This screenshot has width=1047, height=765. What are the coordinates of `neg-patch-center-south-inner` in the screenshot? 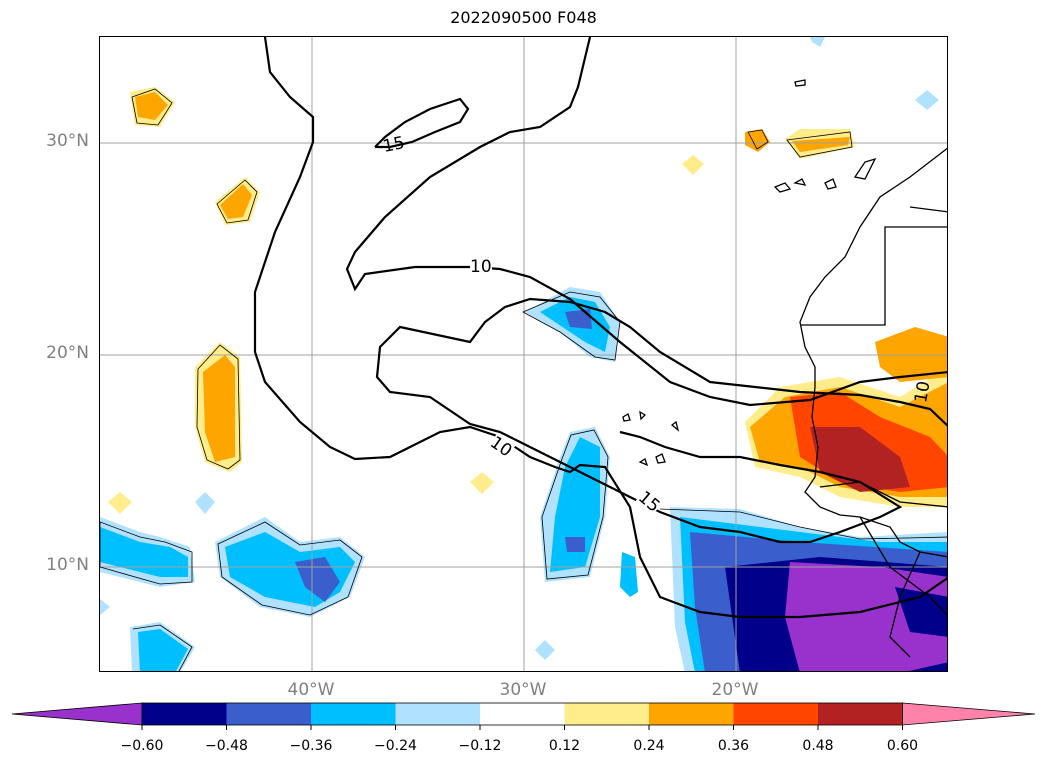 It's located at (575, 504).